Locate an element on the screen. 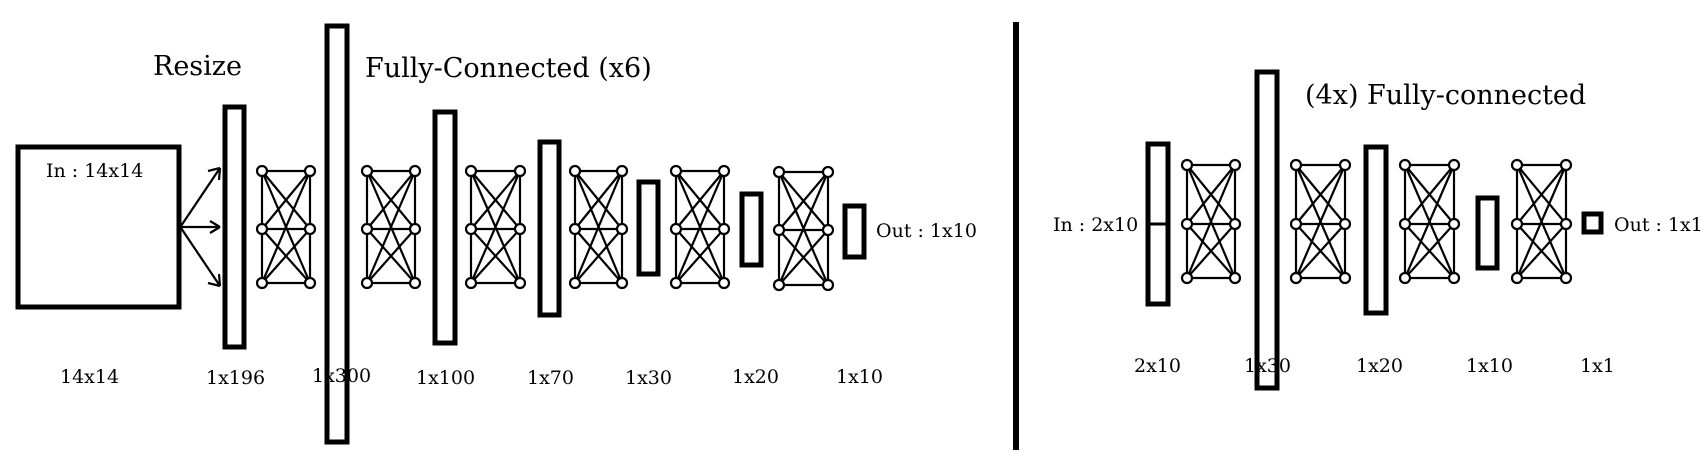  right-size-label: 1x30 is located at coordinates (1267, 366).